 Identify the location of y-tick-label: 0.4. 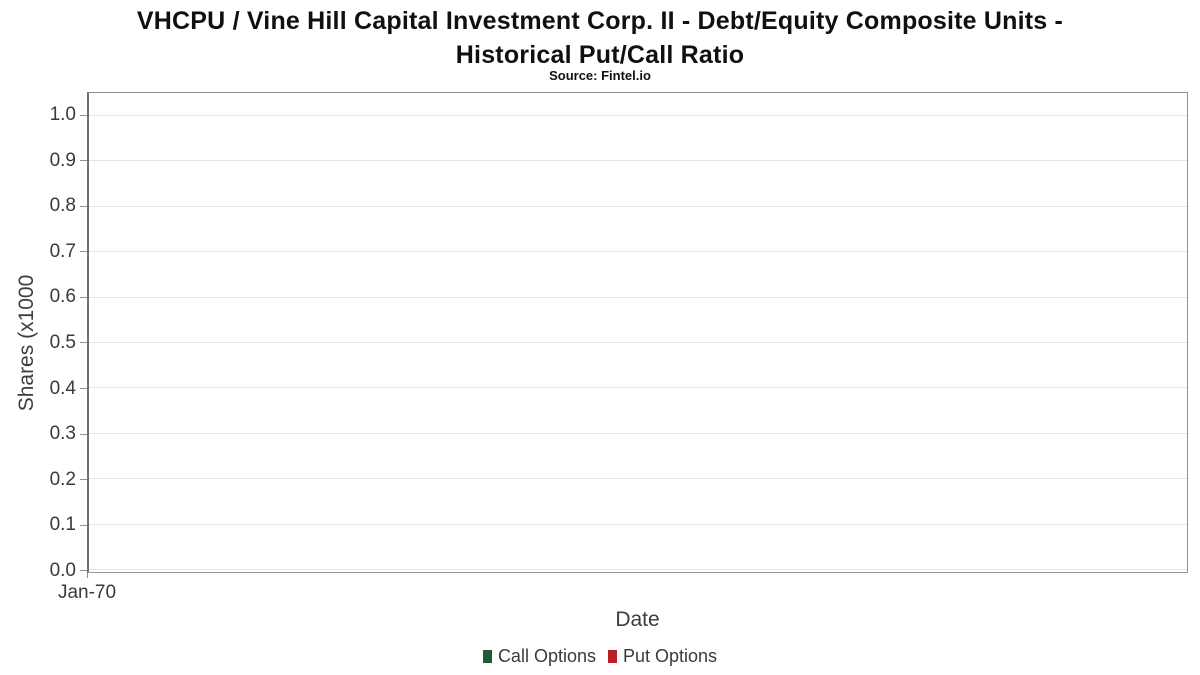
(62, 388).